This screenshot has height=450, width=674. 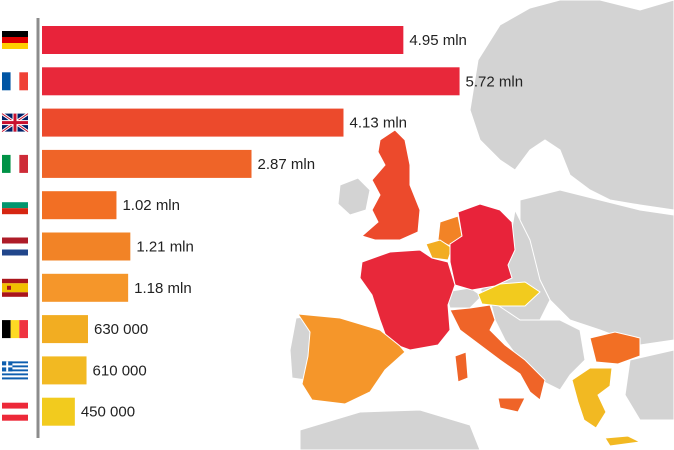 I want to click on map-bulgaria, so click(x=615, y=348).